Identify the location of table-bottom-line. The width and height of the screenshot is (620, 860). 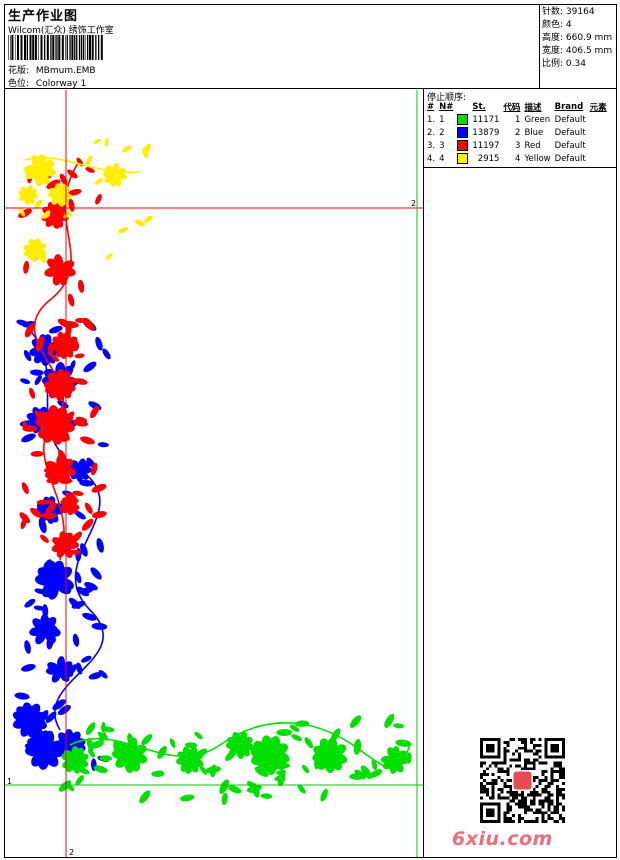
(520, 167).